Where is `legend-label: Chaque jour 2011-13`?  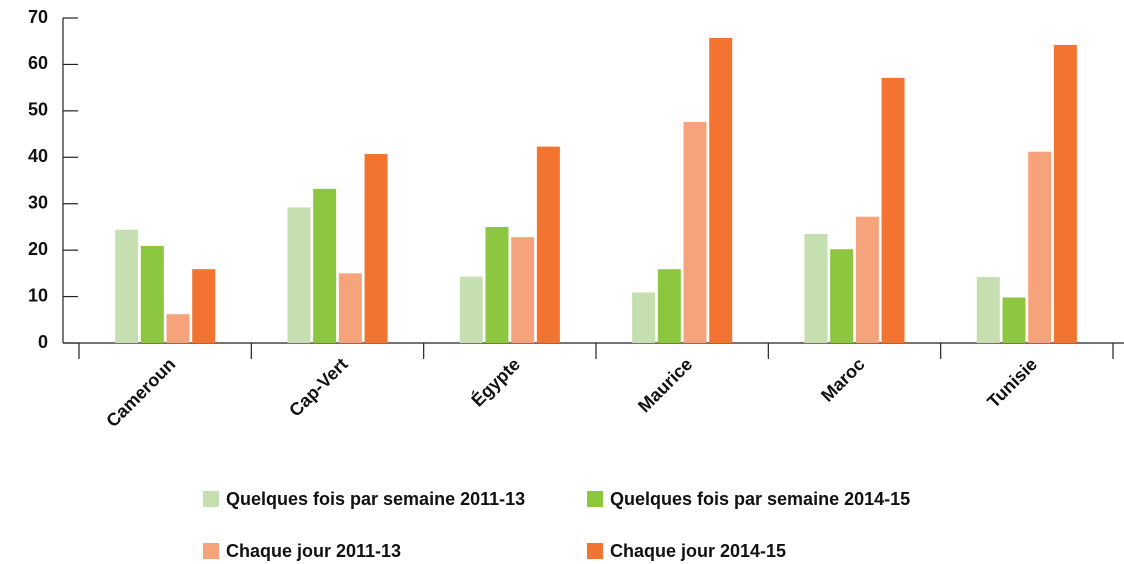 legend-label: Chaque jour 2011-13 is located at coordinates (313, 551).